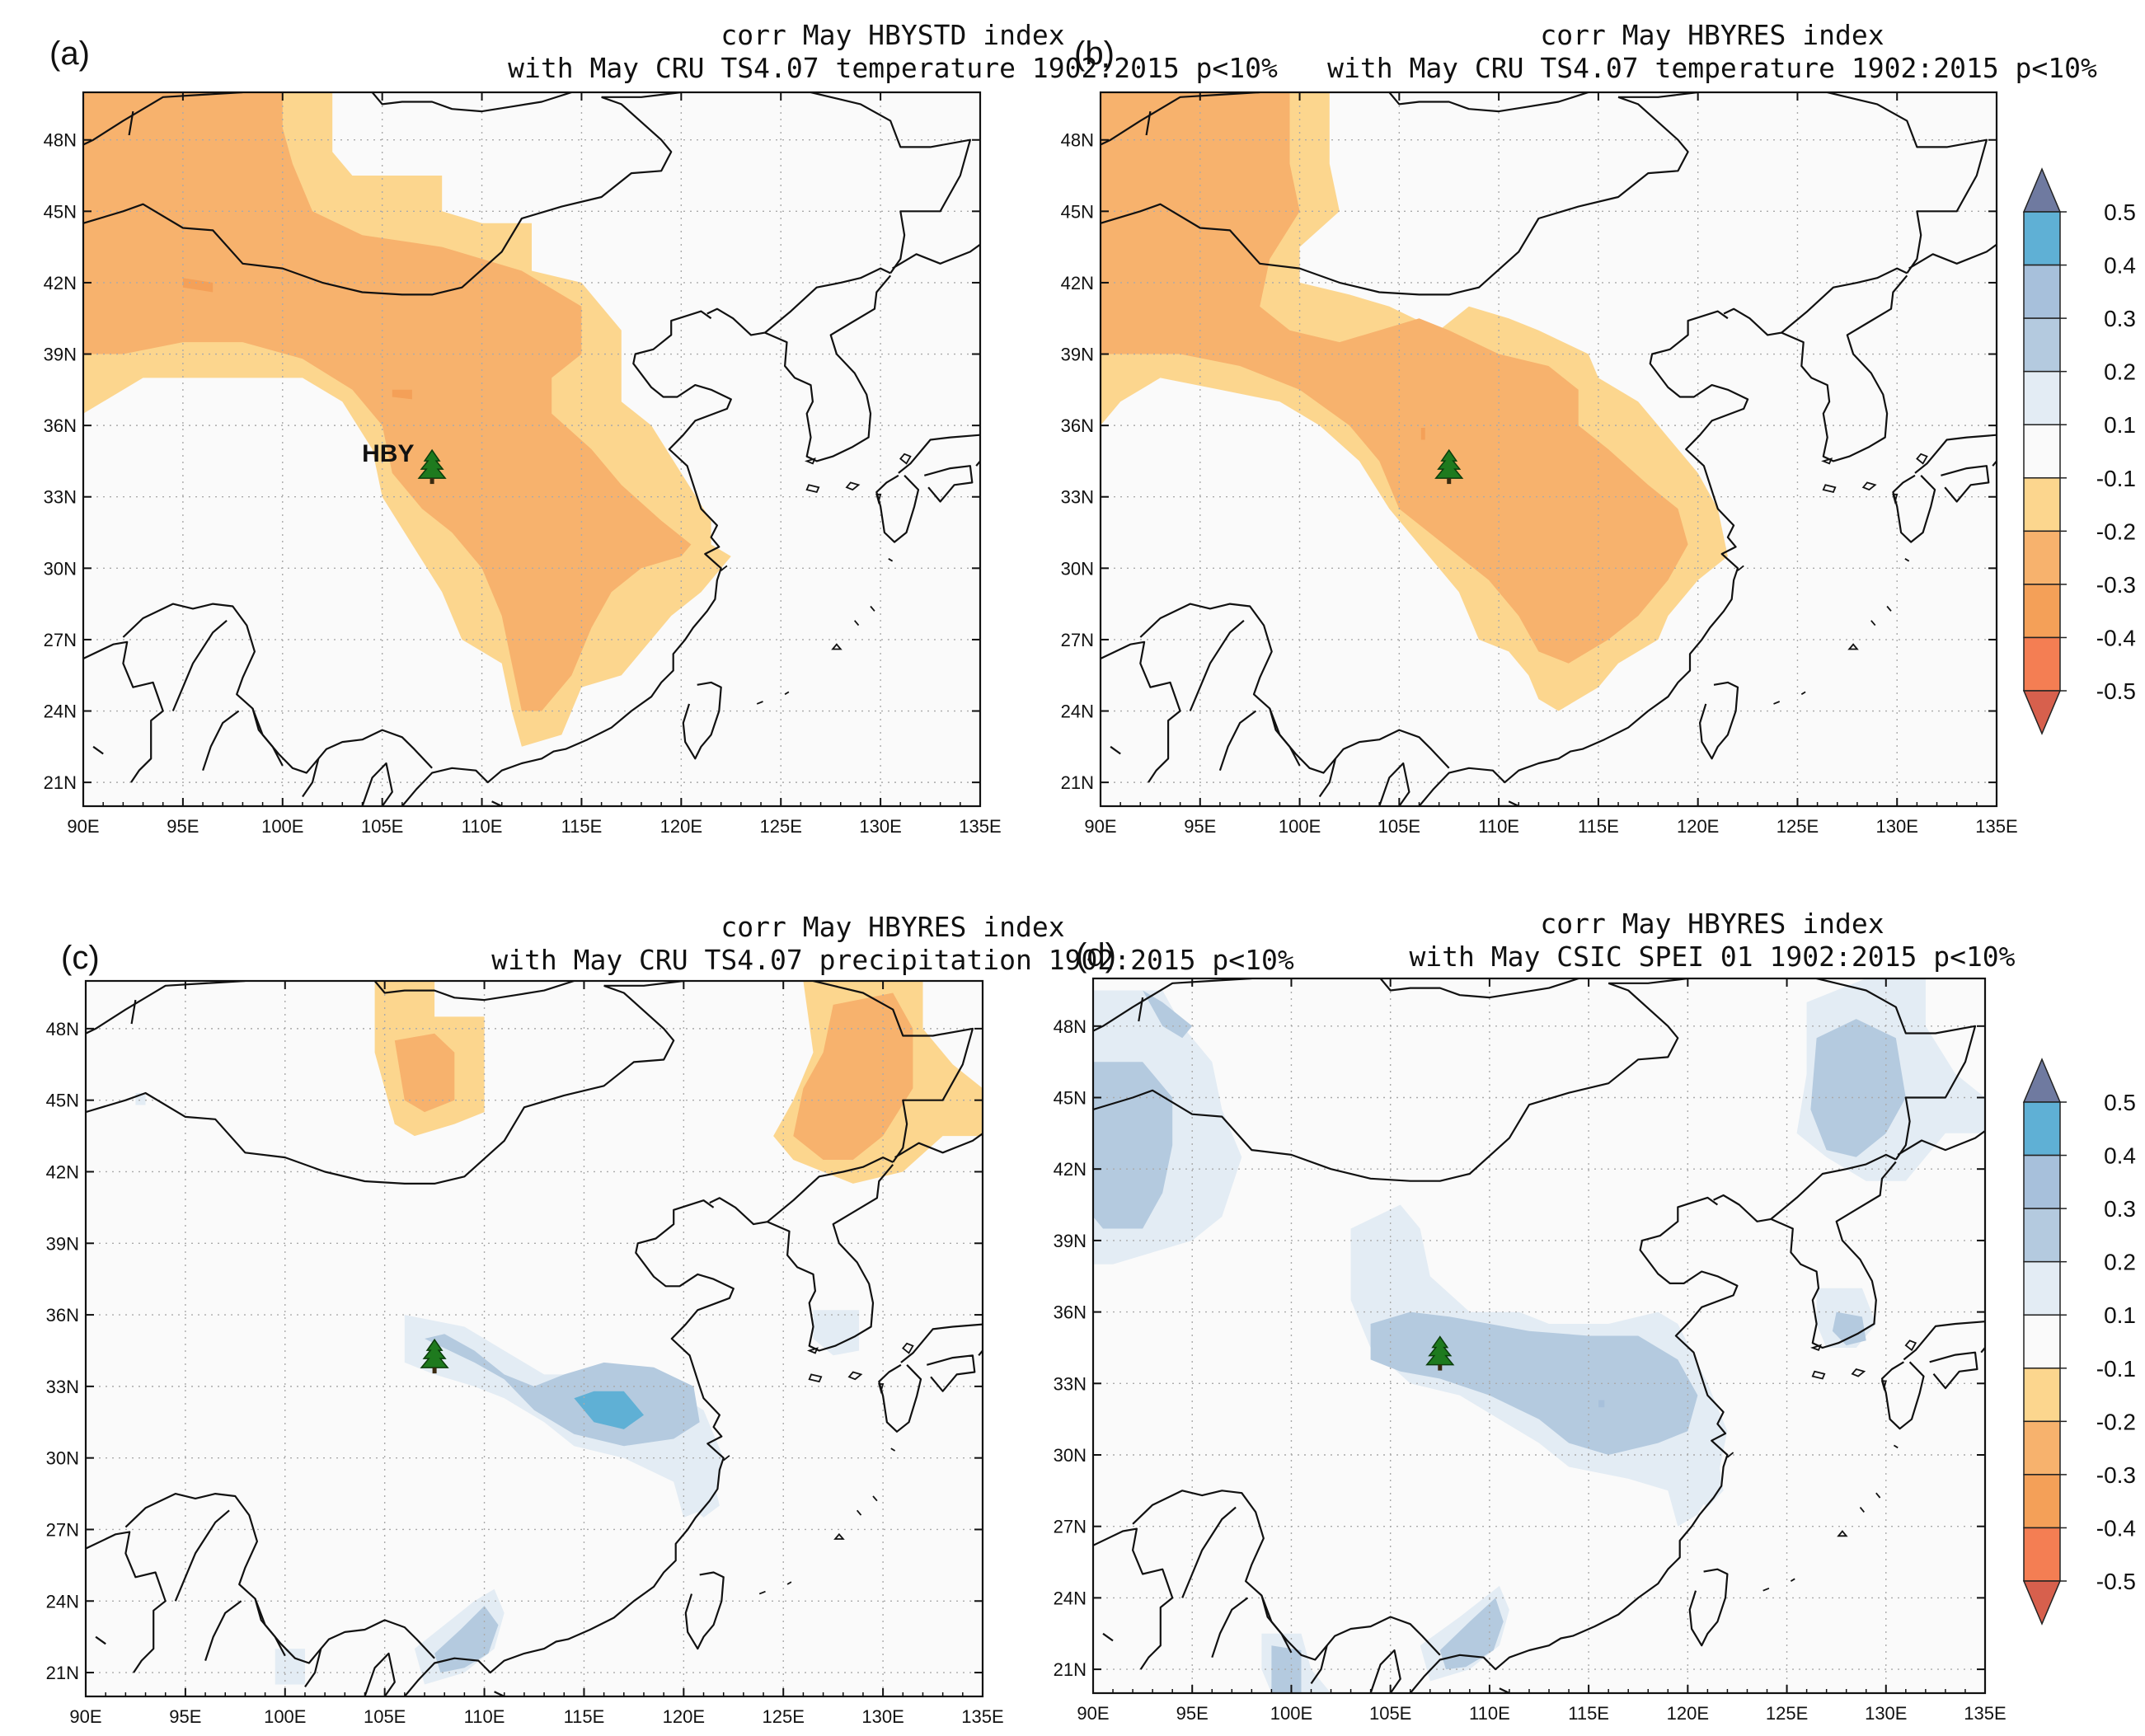  I want to click on colorbar-tick-label: -0.1, so click(2116, 1369).